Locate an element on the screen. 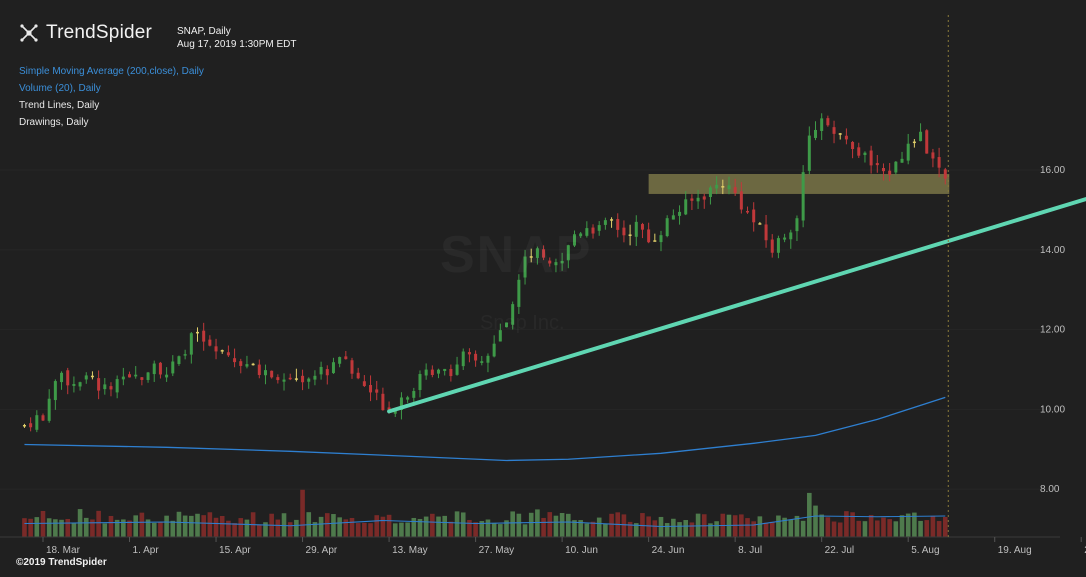 The height and width of the screenshot is (577, 1086). study-sma-200: Simple Moving Average (200,close), Daily is located at coordinates (111, 71).